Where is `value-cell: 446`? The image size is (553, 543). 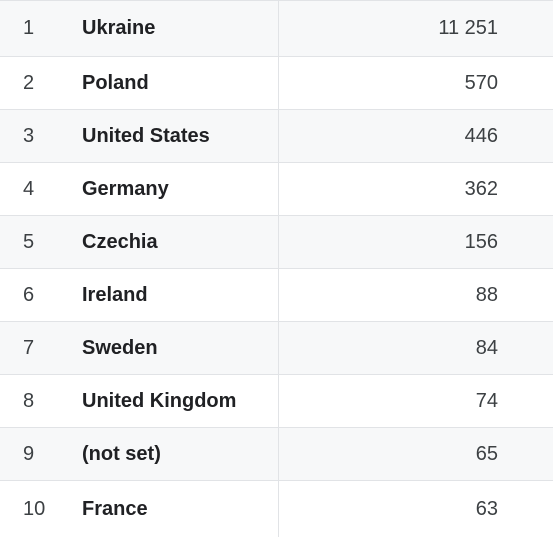
value-cell: 446 is located at coordinates (415, 136).